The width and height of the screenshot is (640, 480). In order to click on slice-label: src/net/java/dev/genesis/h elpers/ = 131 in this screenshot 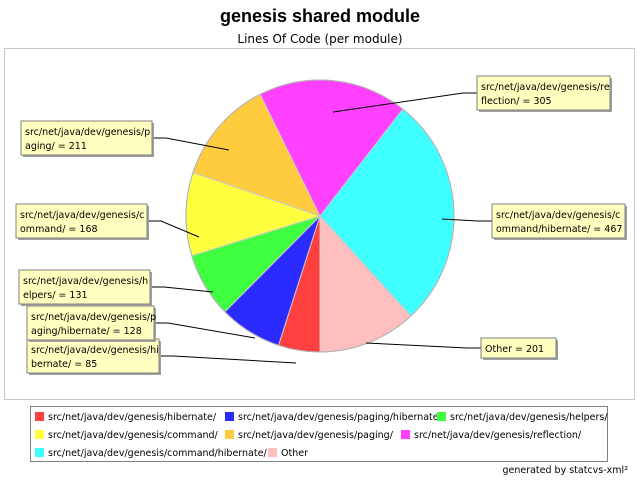, I will do `click(116, 287)`.